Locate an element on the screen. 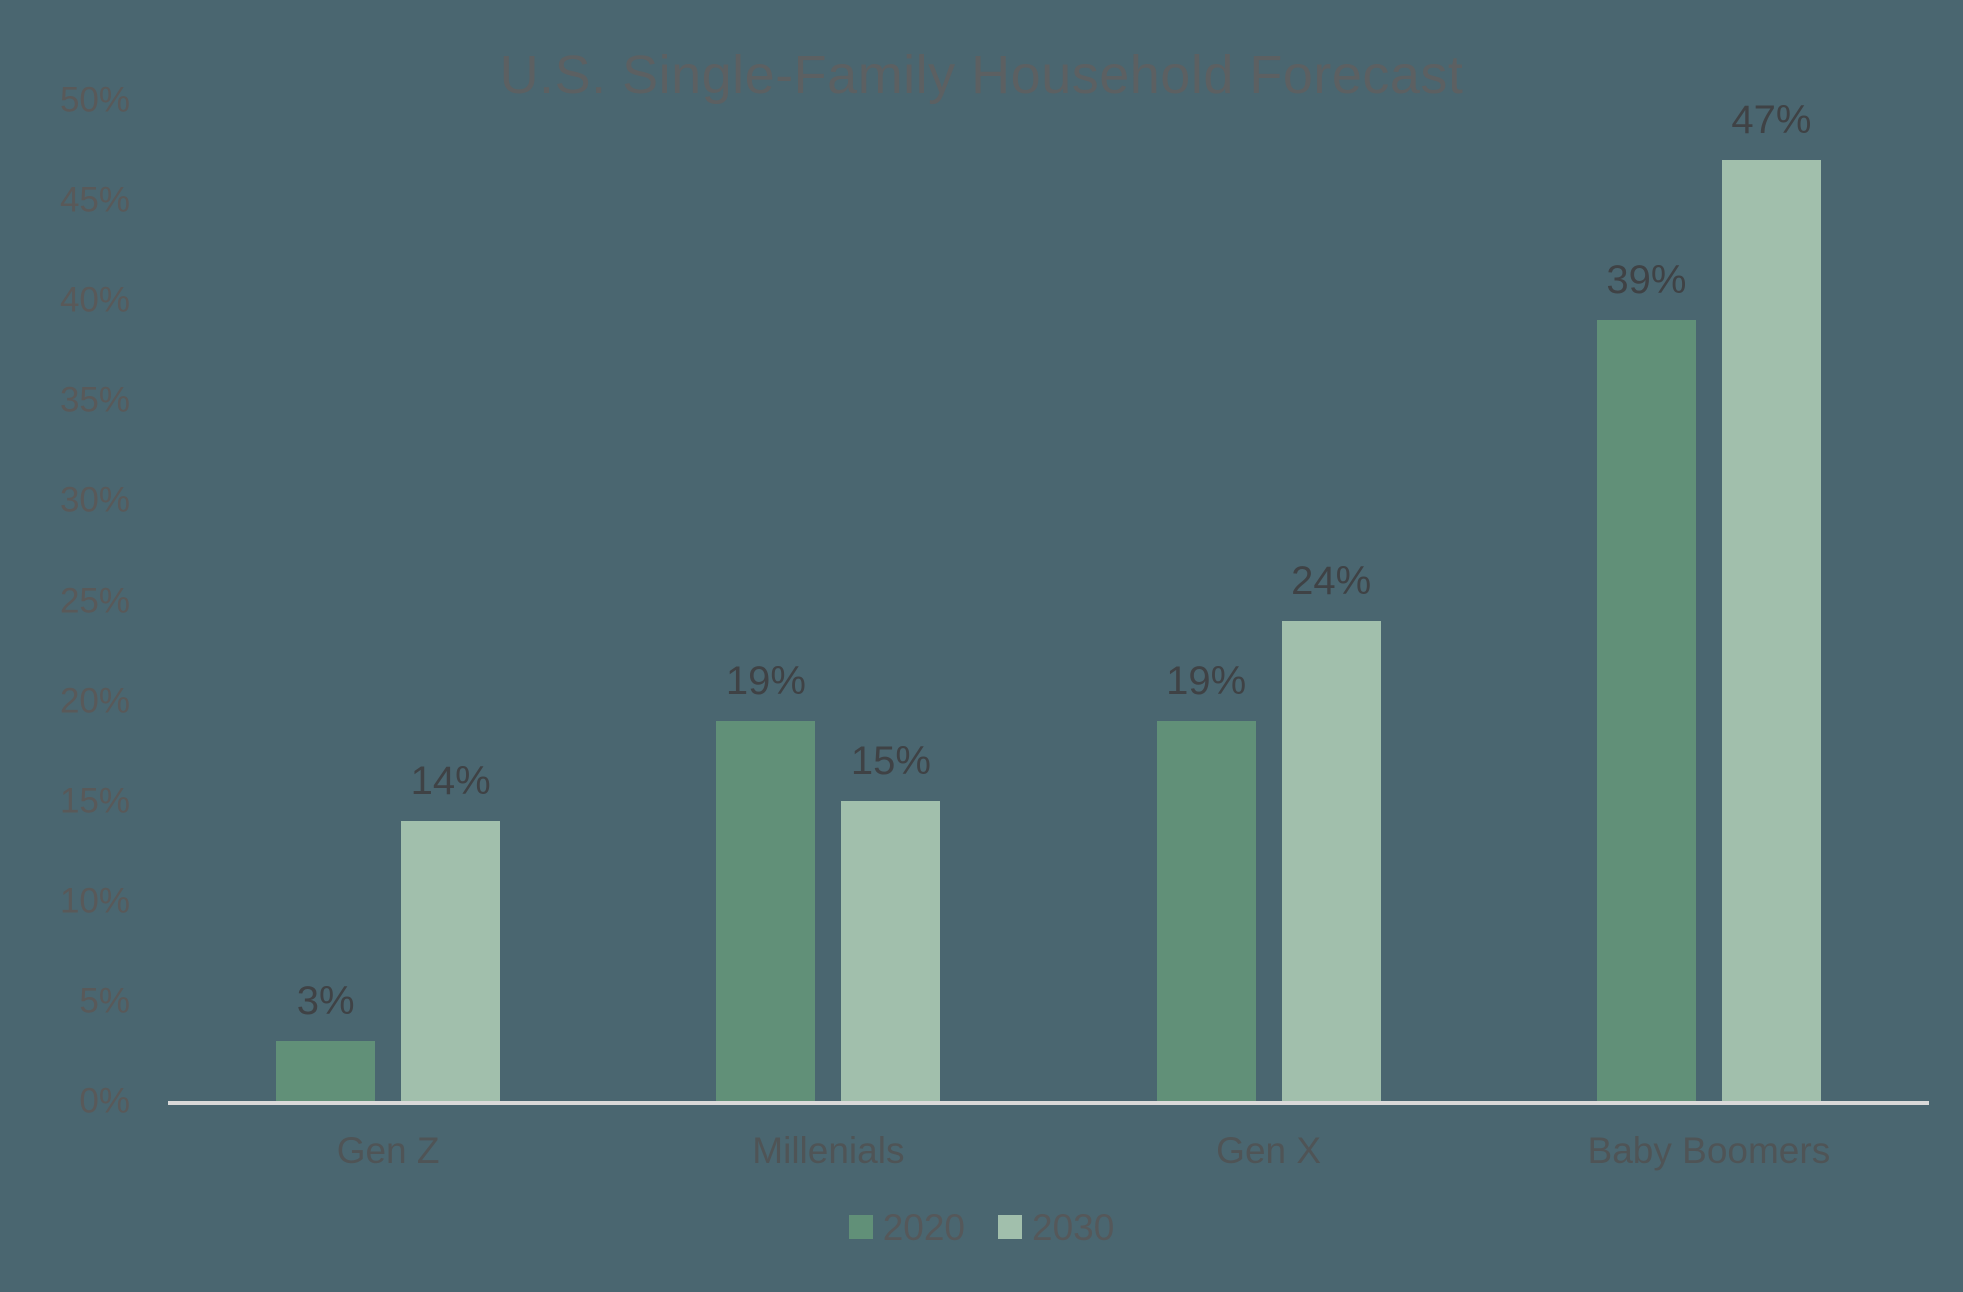 The image size is (1963, 1292). category-label-gen-z: Gen Z is located at coordinates (388, 1150).